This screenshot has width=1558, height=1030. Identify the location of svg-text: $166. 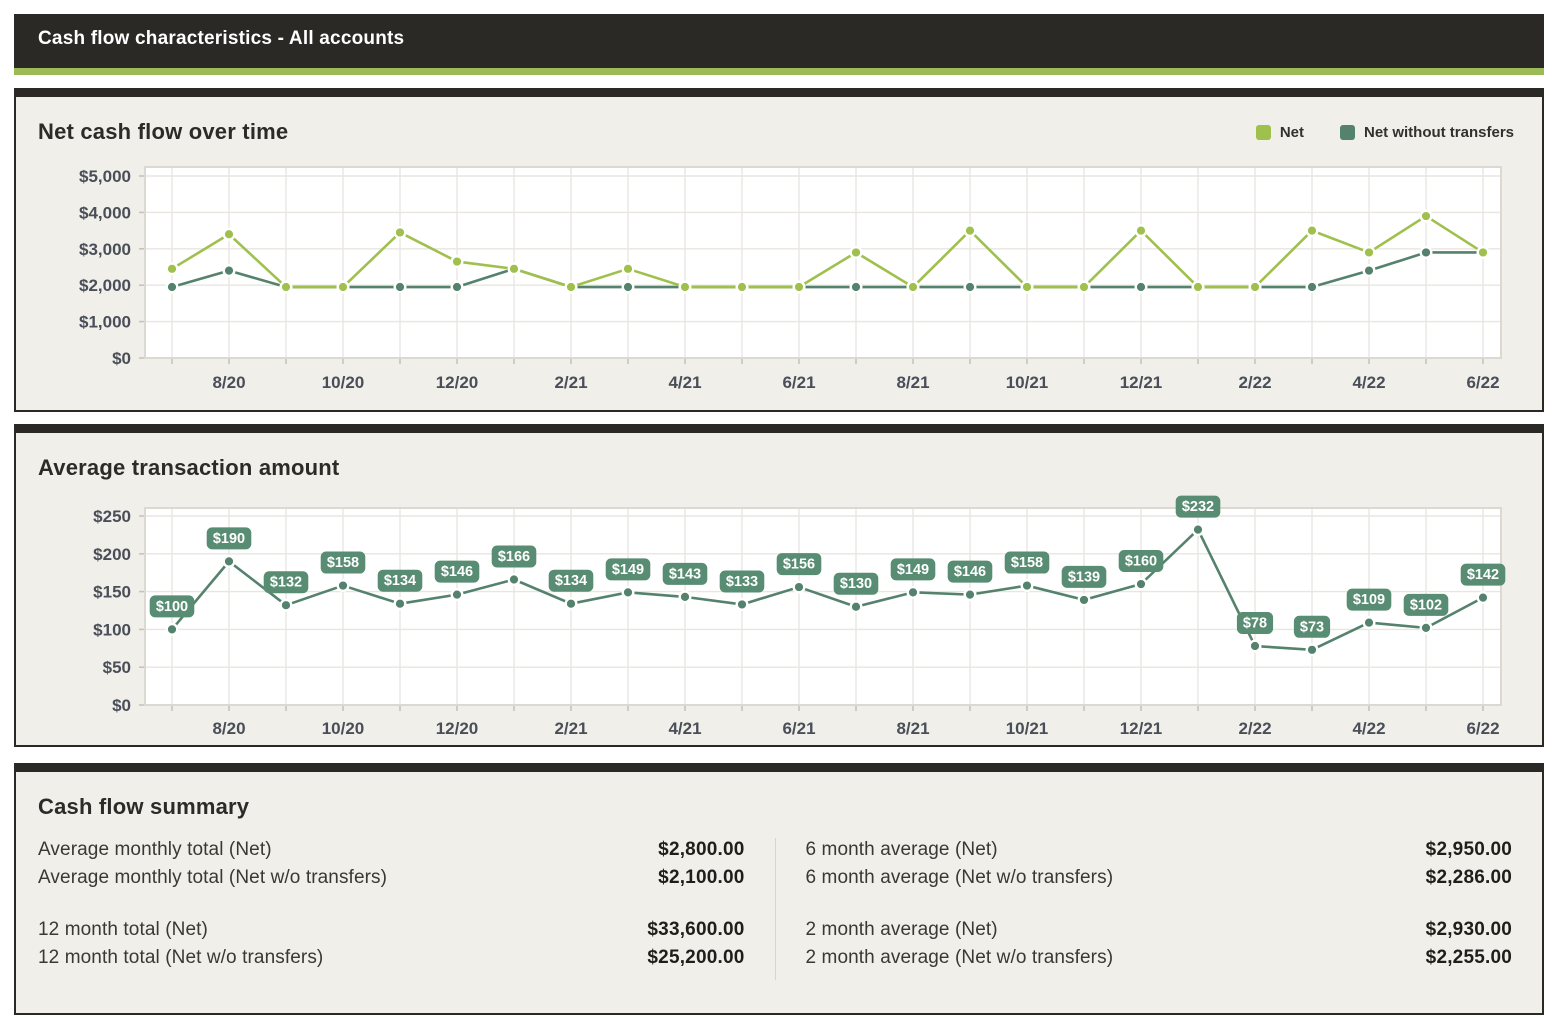
(514, 557).